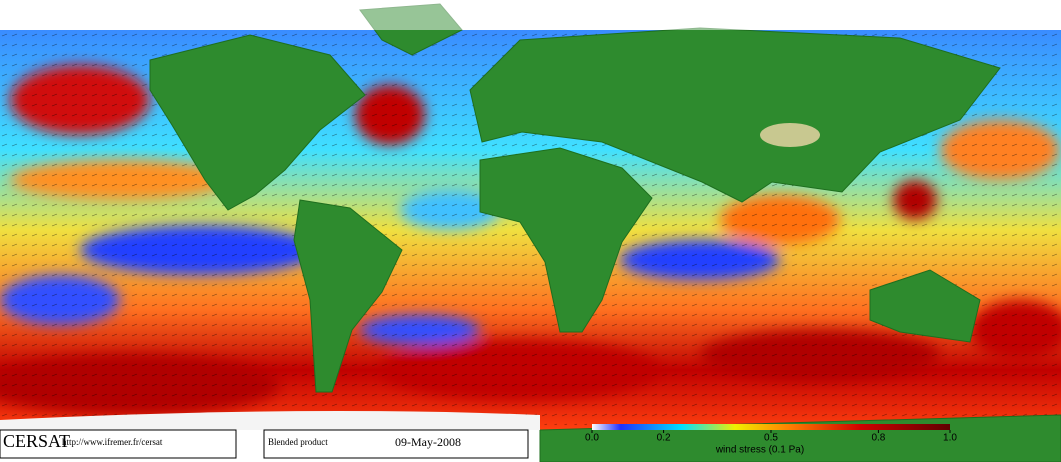 This screenshot has height=462, width=1061. What do you see at coordinates (878, 438) in the screenshot?
I see `colorbar-tick-label: 0.8` at bounding box center [878, 438].